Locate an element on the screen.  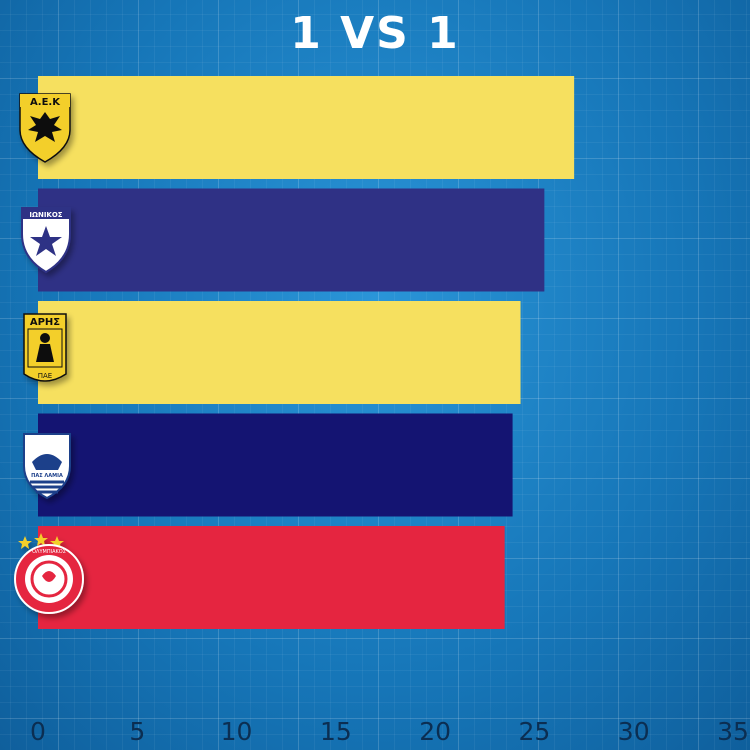
x-tick-label: 5 is located at coordinates (137, 731).